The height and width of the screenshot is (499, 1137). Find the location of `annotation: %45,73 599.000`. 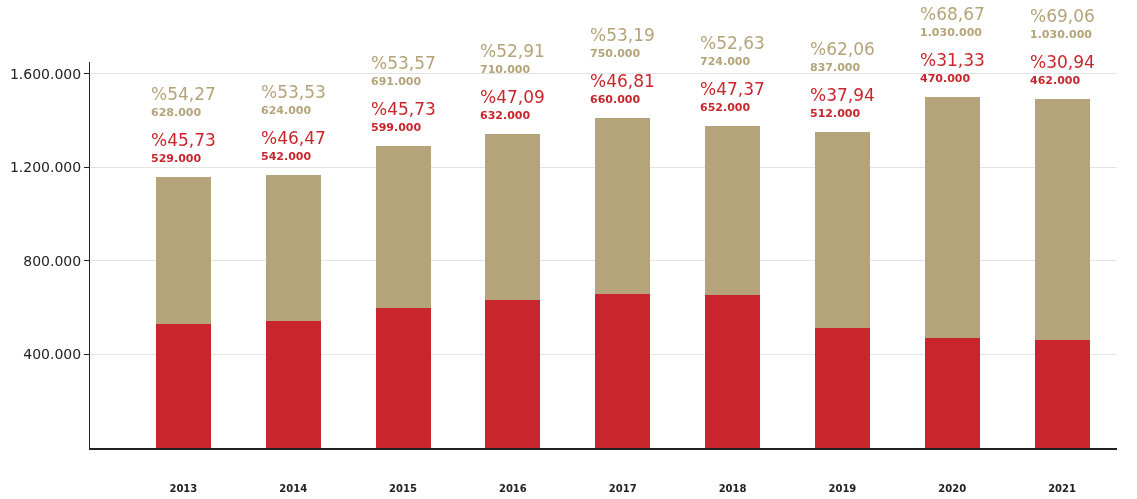

annotation: %45,73 599.000 is located at coordinates (403, 116).